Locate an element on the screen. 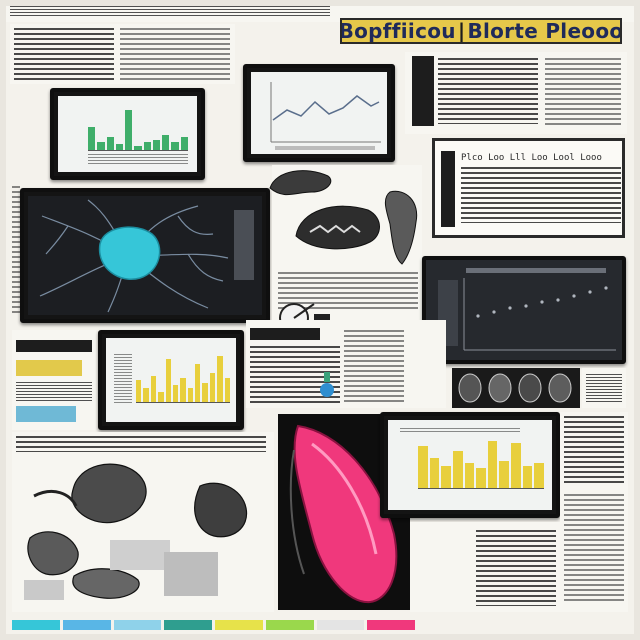 The image size is (640, 640). left-mid-text is located at coordinates (16, 251).